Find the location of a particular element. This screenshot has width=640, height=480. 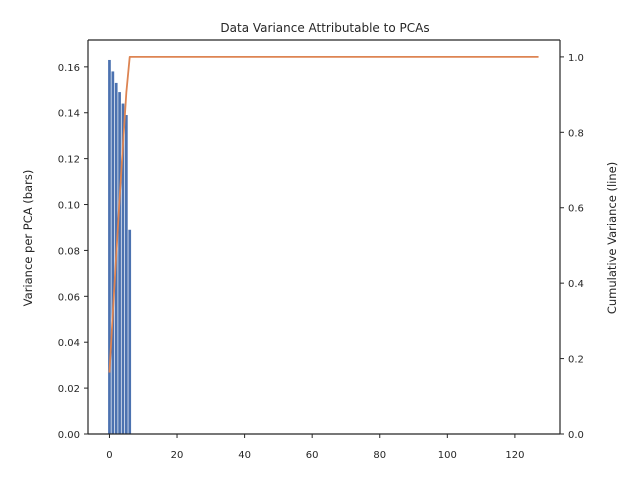

x-tick-label: 60 is located at coordinates (312, 455).